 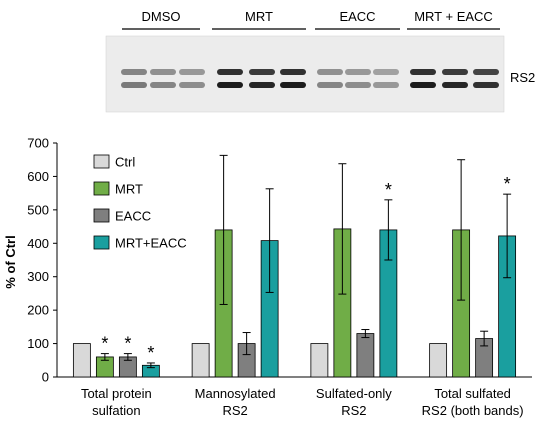 What do you see at coordinates (38, 310) in the screenshot?
I see `y-tick-label: 200` at bounding box center [38, 310].